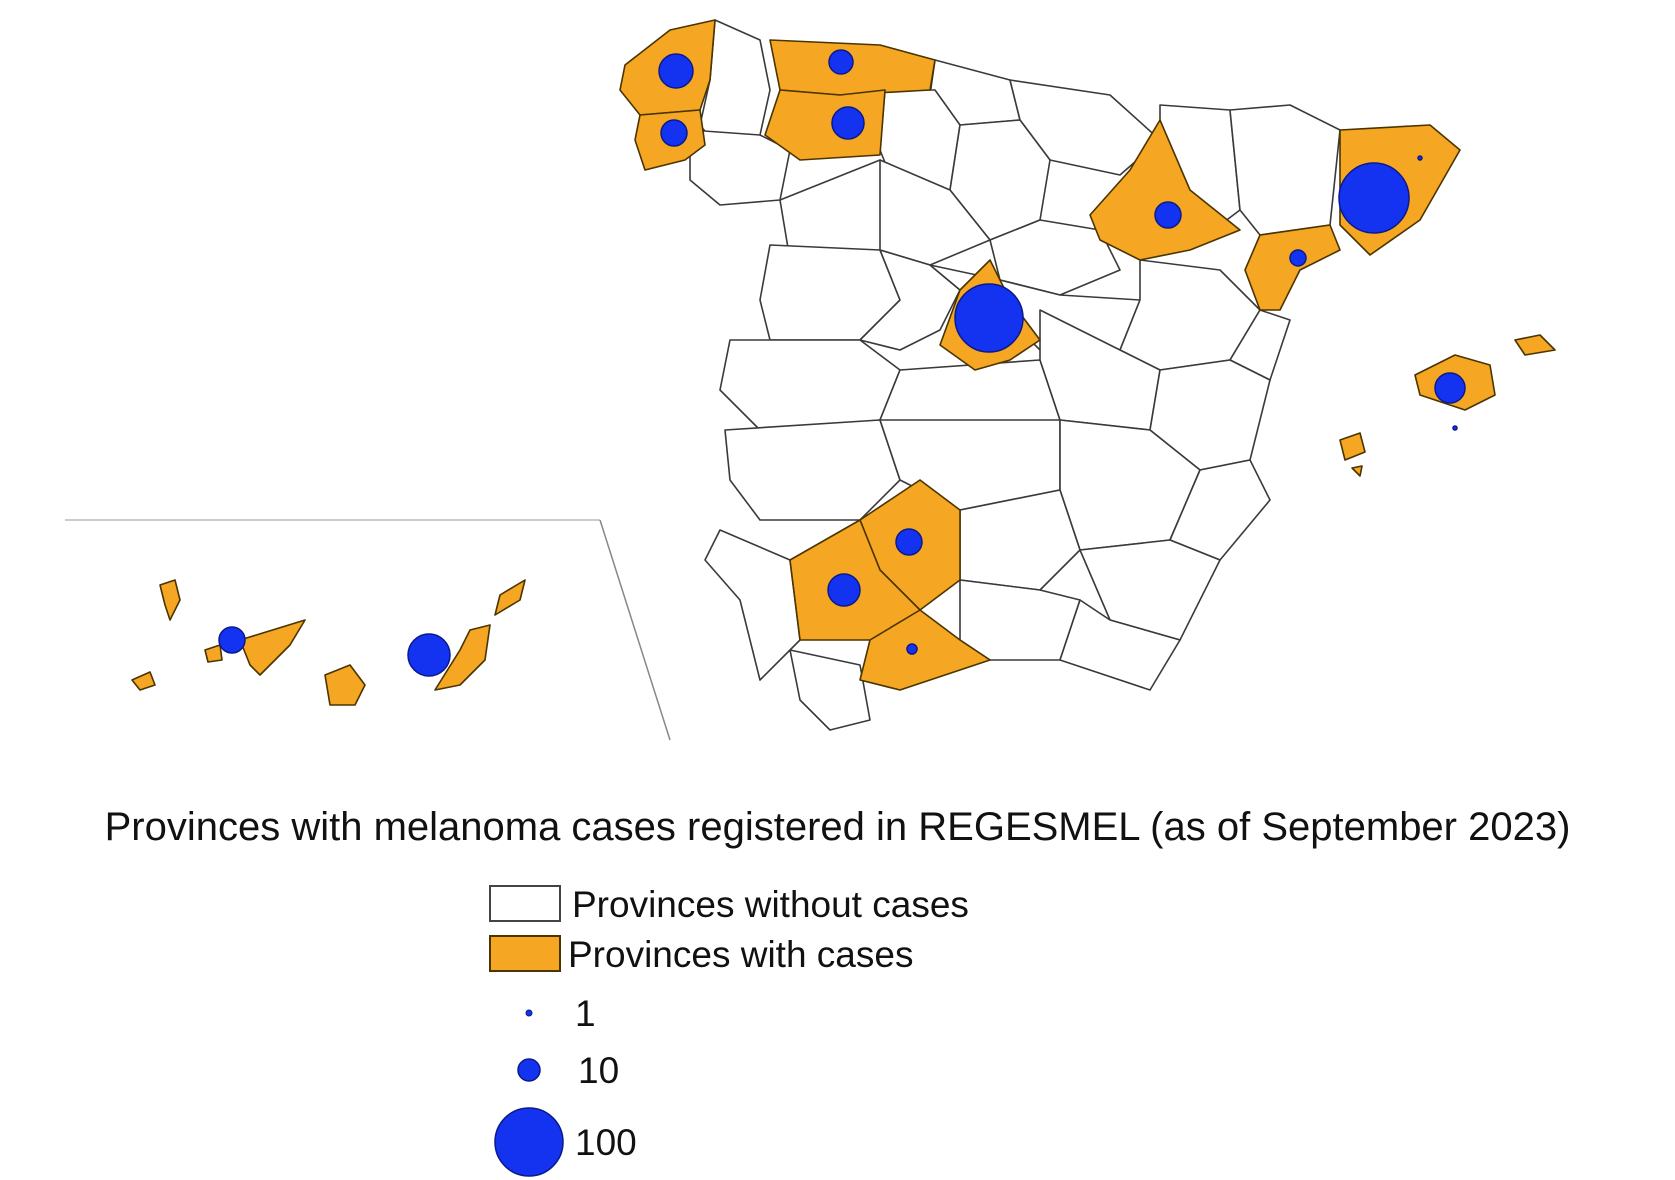  Describe the element at coordinates (585, 1013) in the screenshot. I see `legend-label-1: 1` at that location.